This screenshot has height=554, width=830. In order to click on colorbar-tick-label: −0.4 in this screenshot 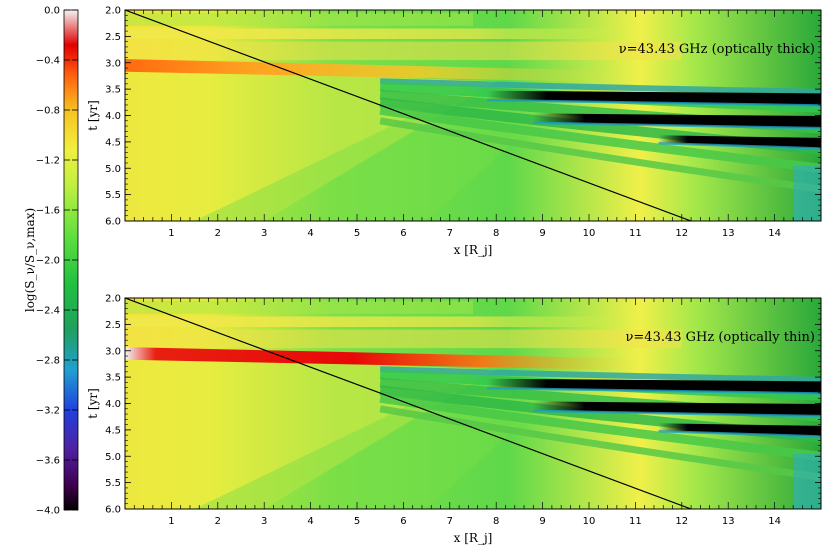, I will do `click(48, 61)`.